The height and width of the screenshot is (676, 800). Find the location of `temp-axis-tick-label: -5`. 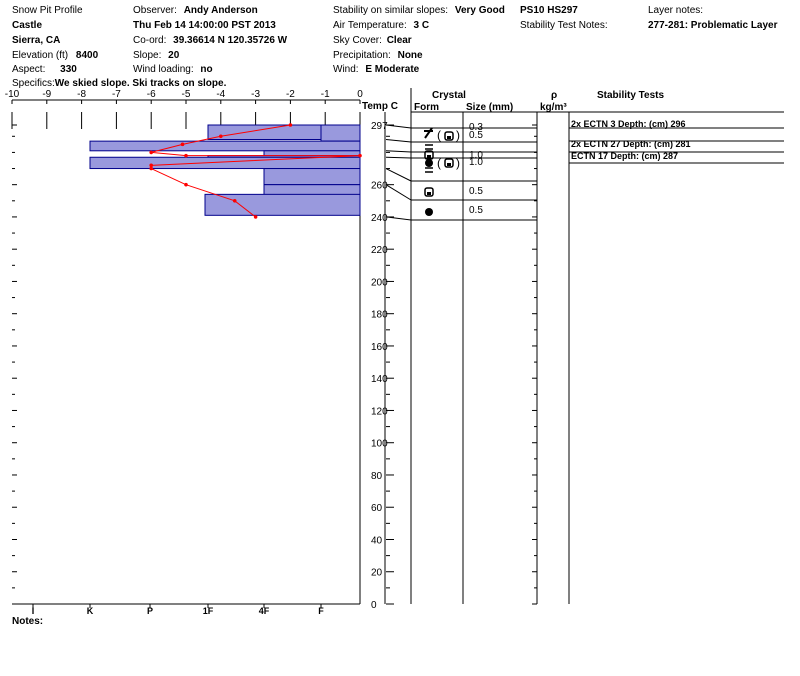

temp-axis-tick-label: -5 is located at coordinates (186, 94).